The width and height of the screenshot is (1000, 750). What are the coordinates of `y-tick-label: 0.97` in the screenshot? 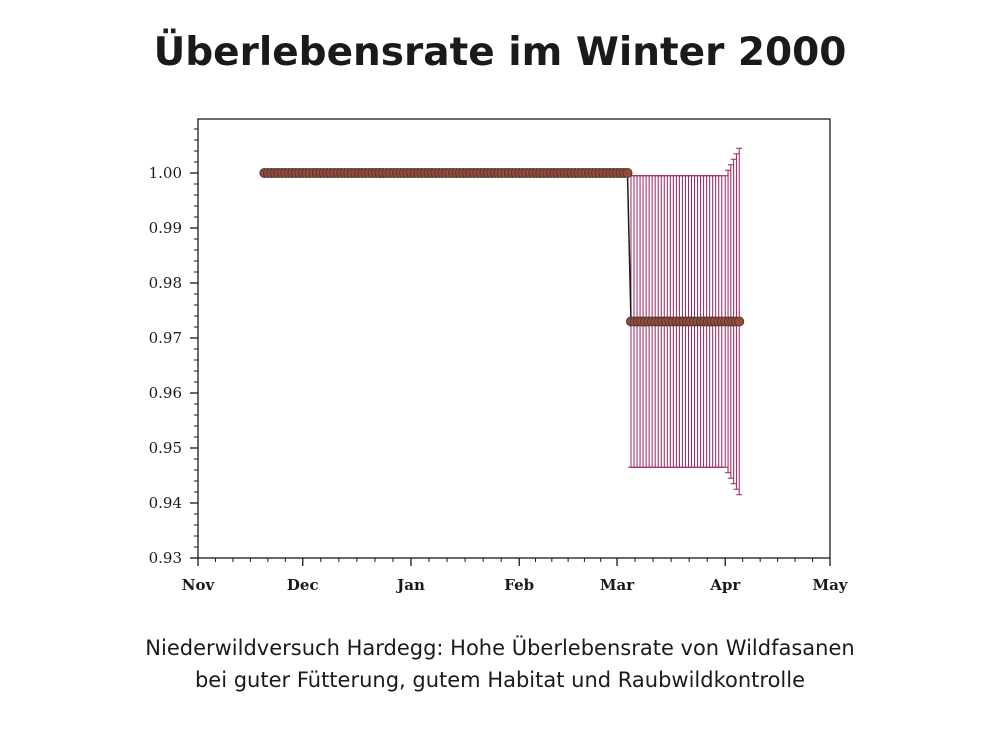 It's located at (165, 338).